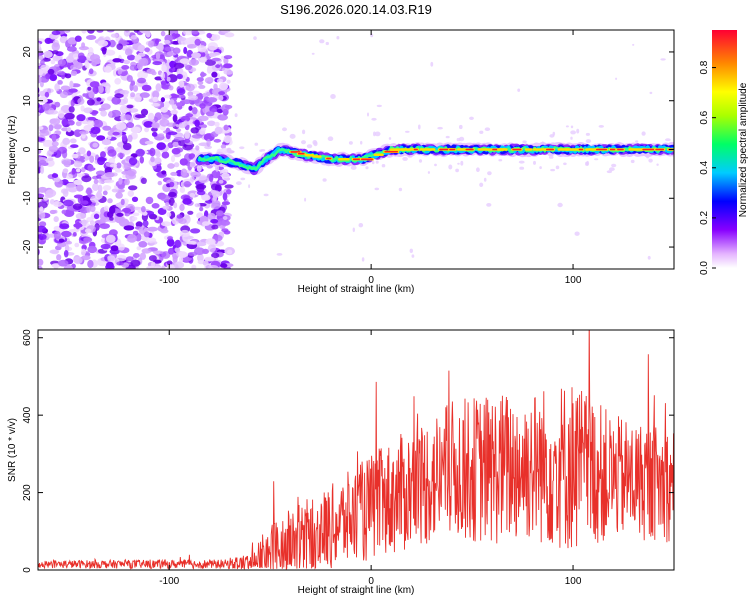 The image size is (750, 605). Describe the element at coordinates (371, 280) in the screenshot. I see `x-tick-label: 0` at that location.